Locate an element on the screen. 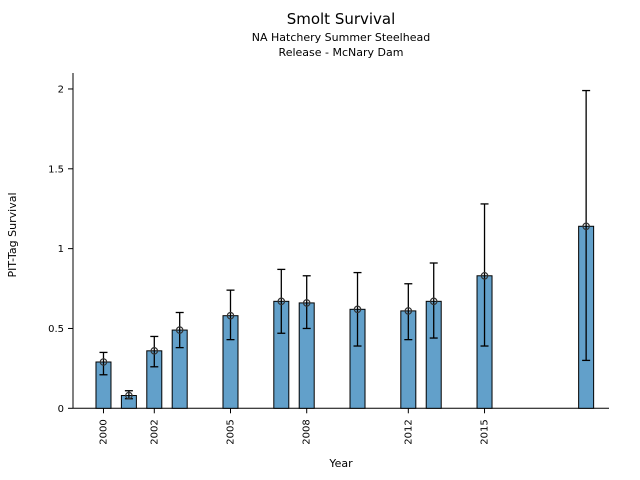  x-axis-label: Year is located at coordinates (341, 463).